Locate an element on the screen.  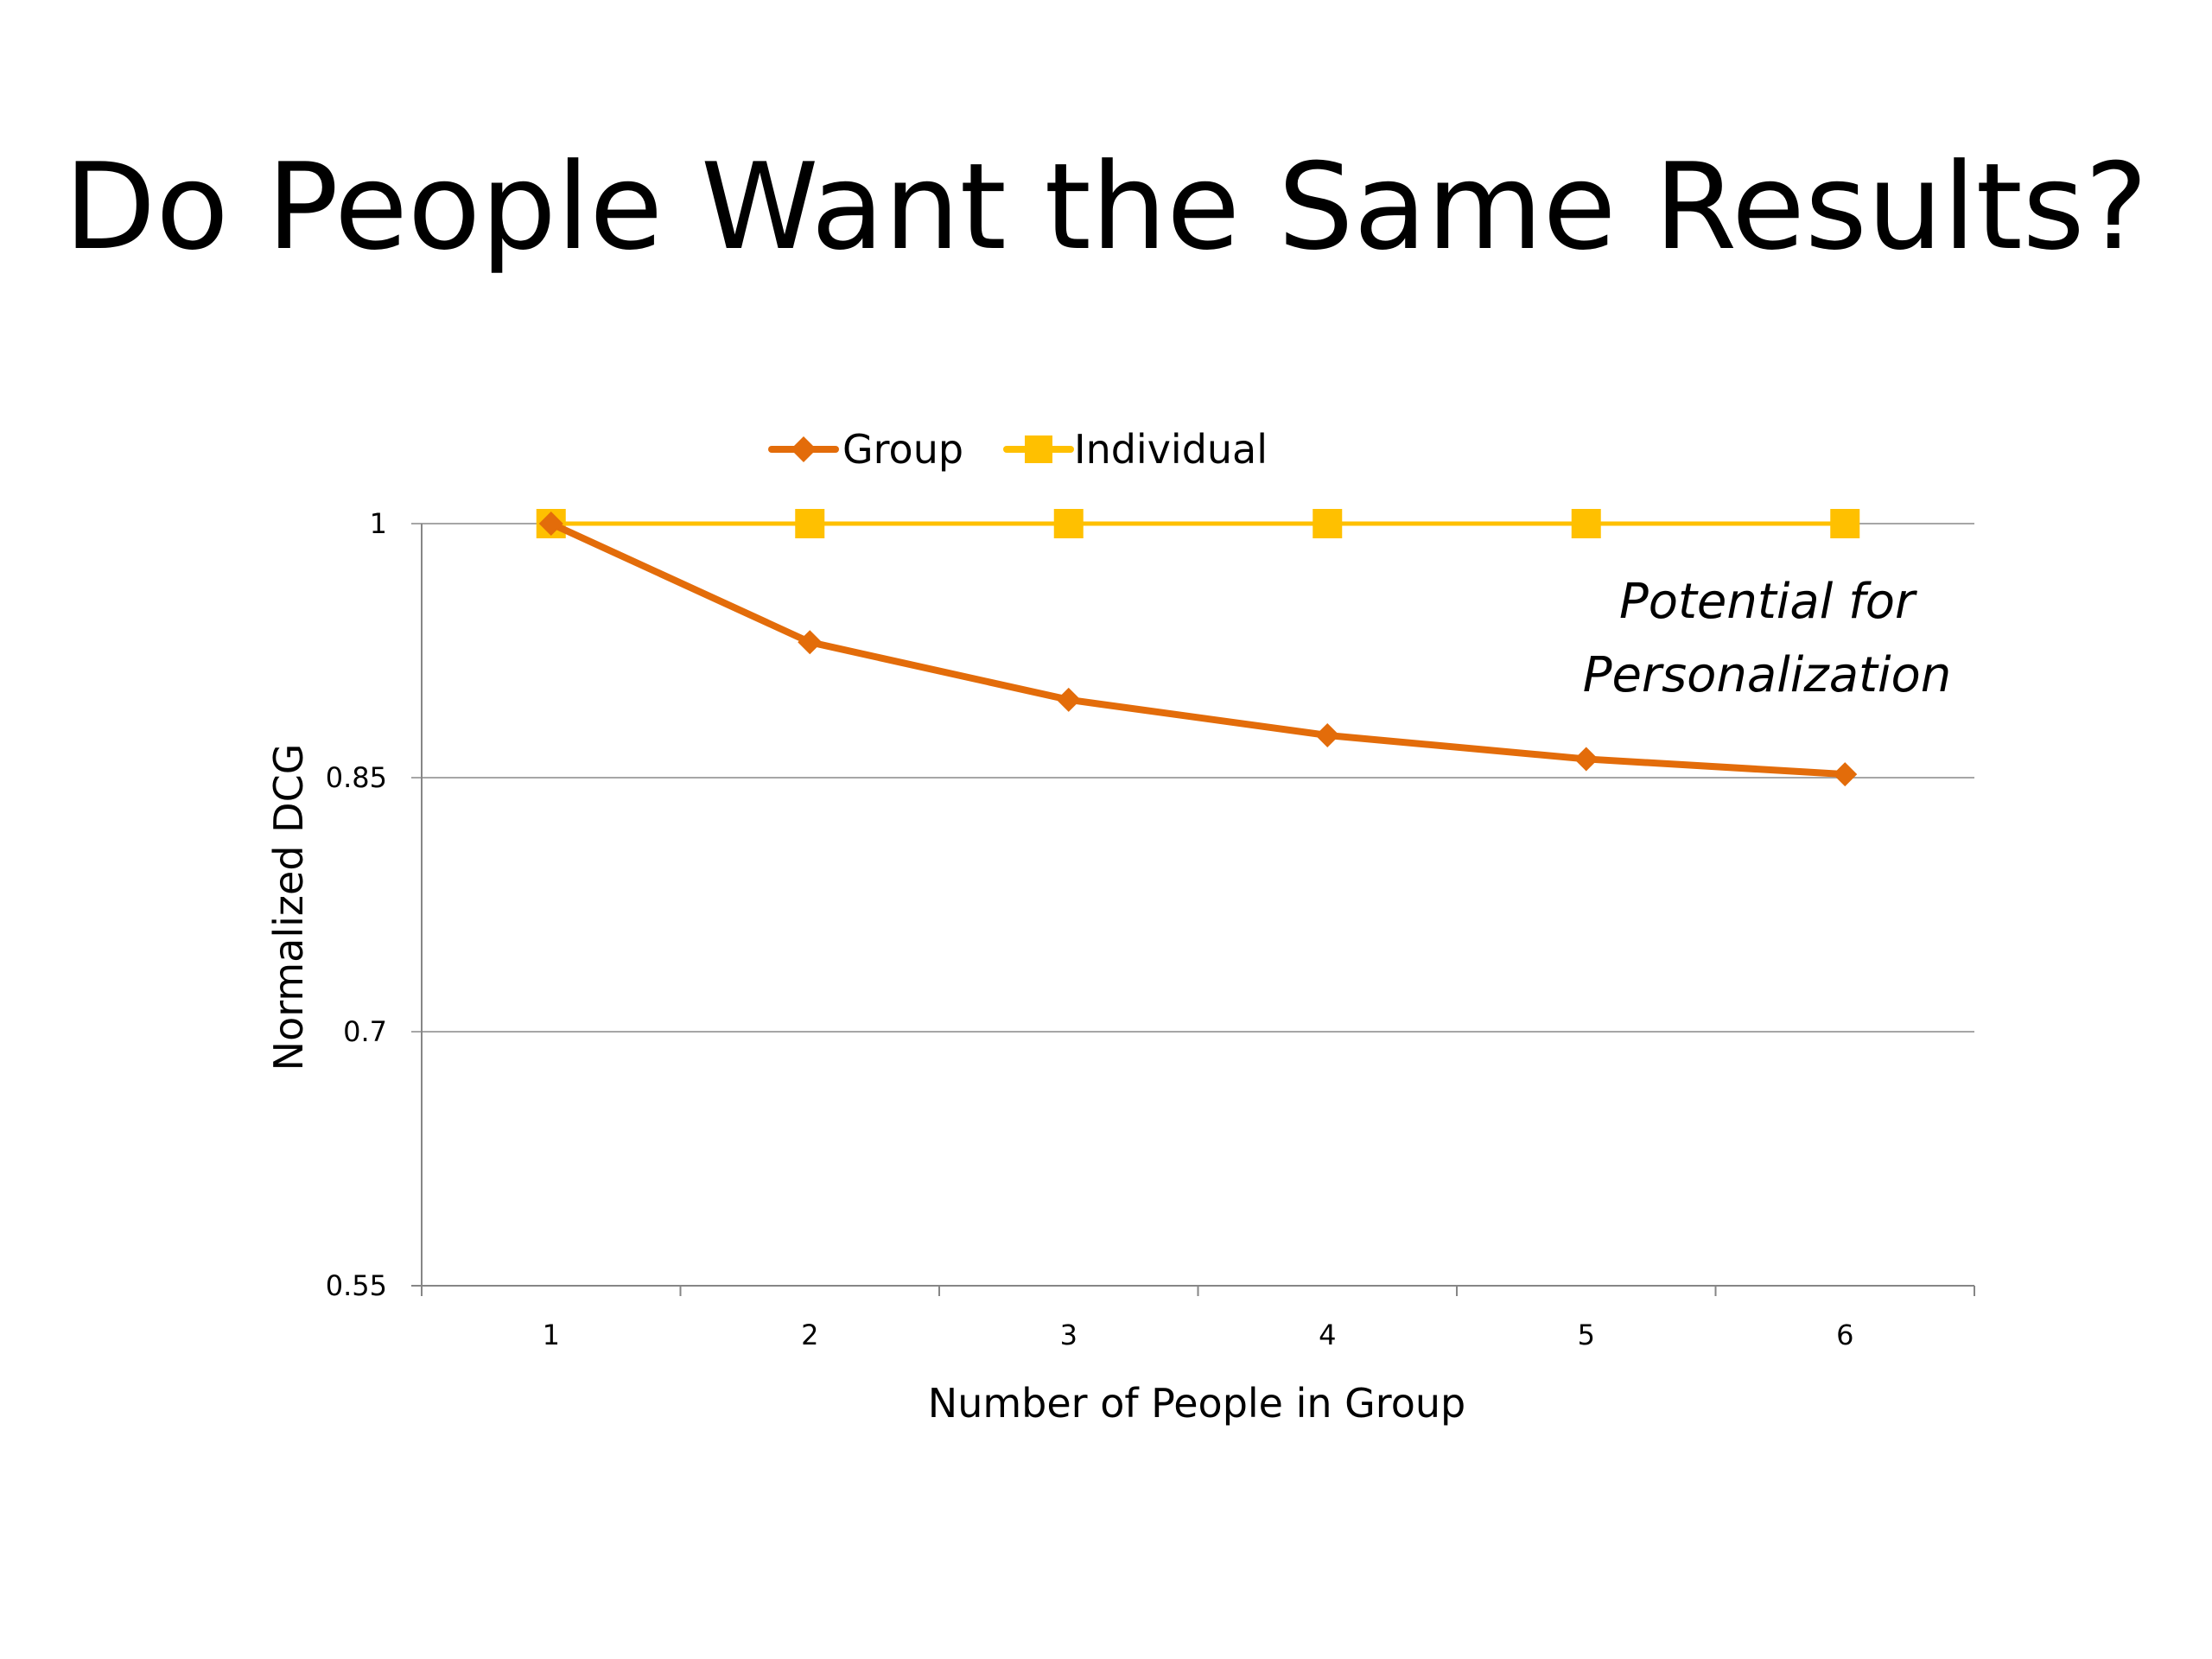
legend-marker-individual is located at coordinates (1038, 449).